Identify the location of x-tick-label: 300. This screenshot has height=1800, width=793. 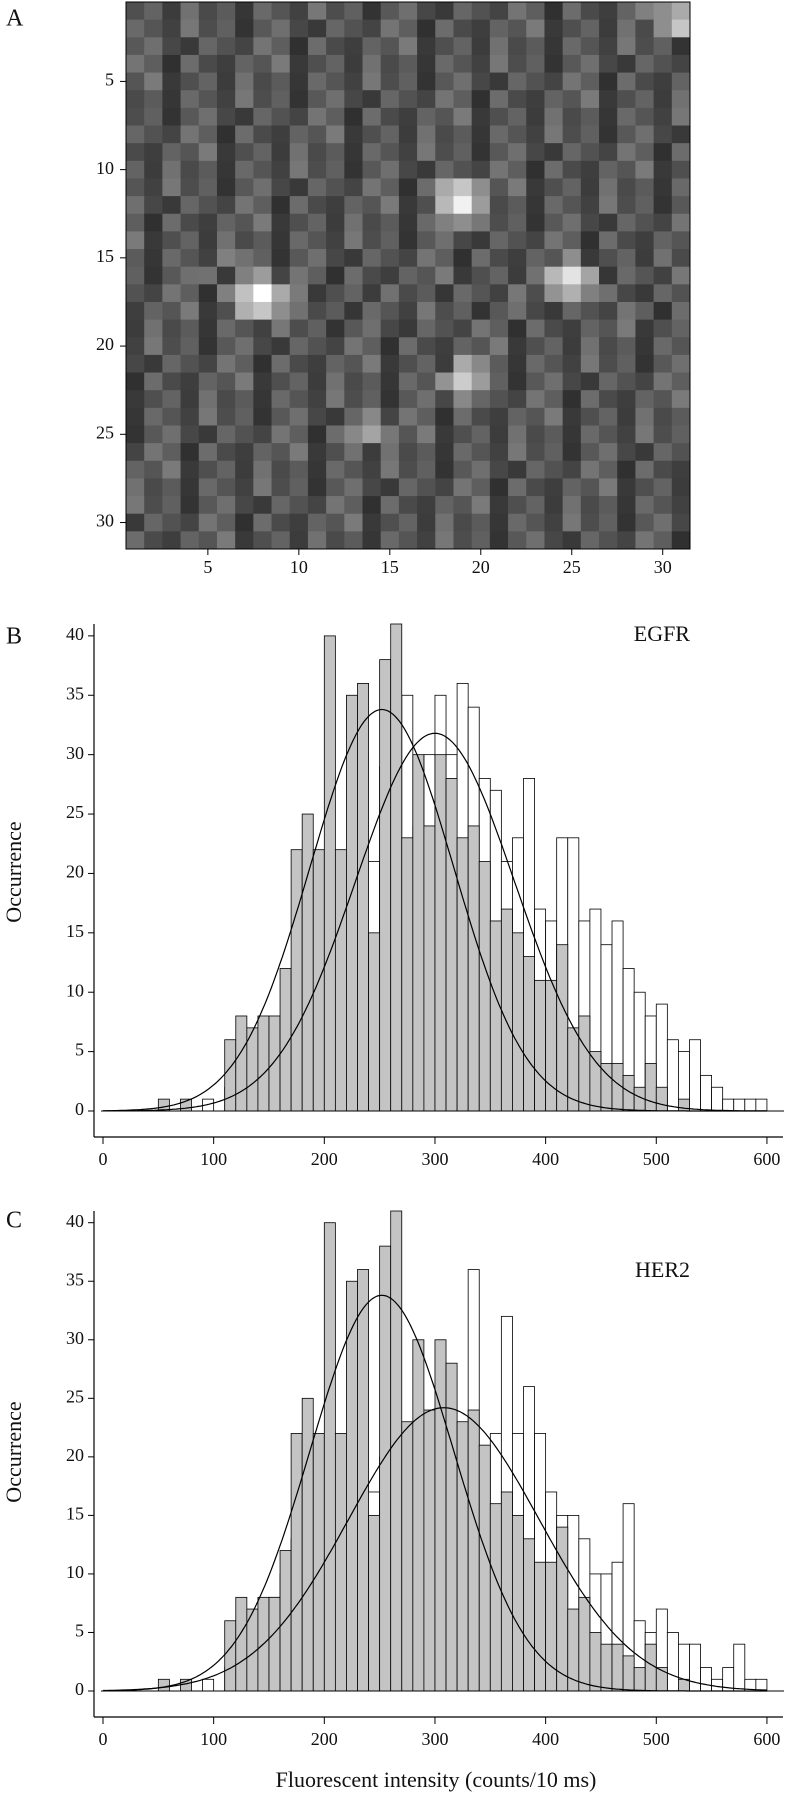
(434, 1739).